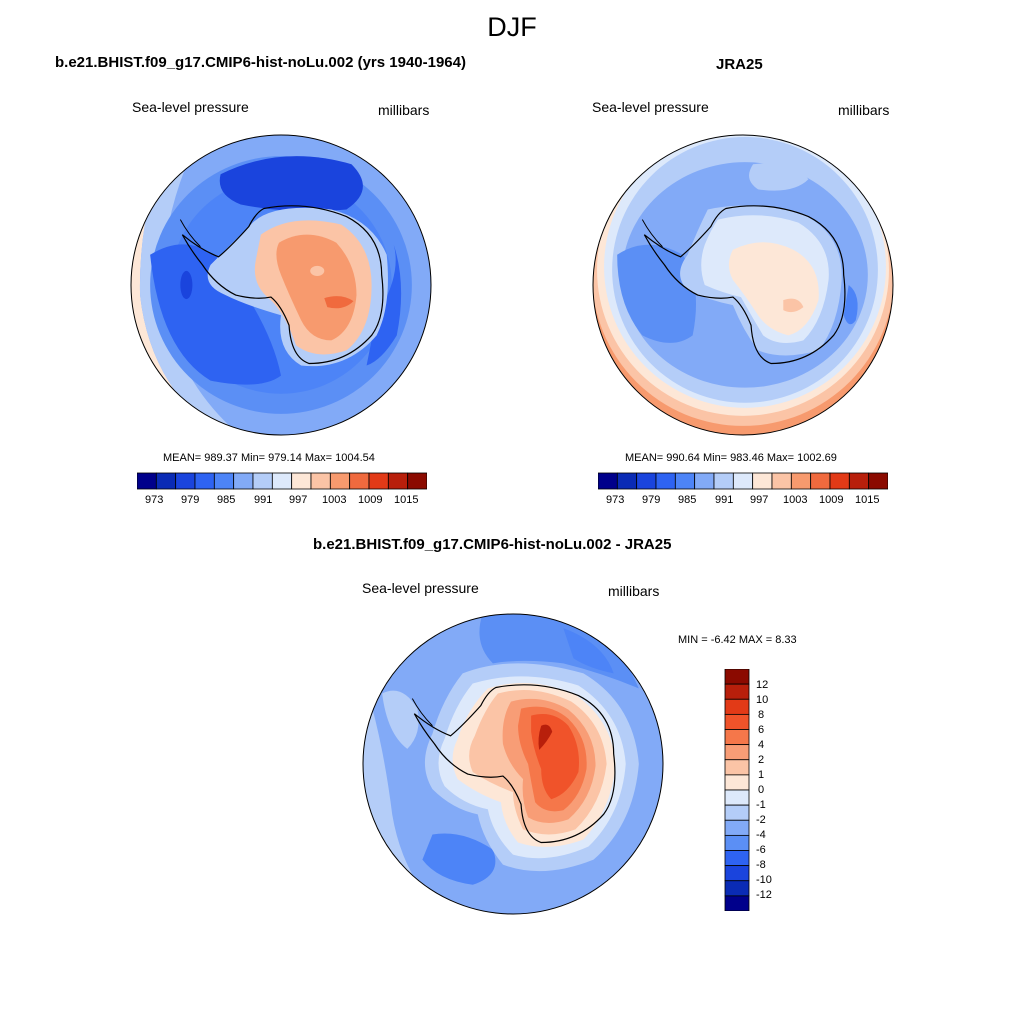  I want to click on panel-2-colorbar-labels: 973 979 985 991 997 1003 1009 1015, so click(743, 501).